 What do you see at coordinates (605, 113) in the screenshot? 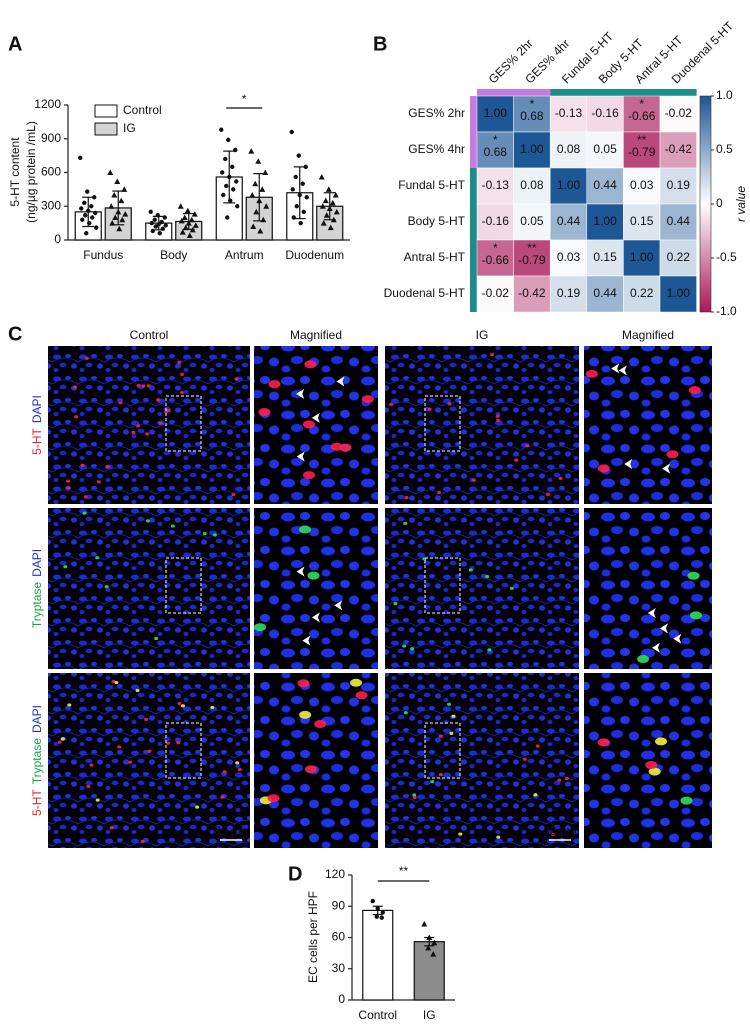
I see `cell-label: -0.16` at bounding box center [605, 113].